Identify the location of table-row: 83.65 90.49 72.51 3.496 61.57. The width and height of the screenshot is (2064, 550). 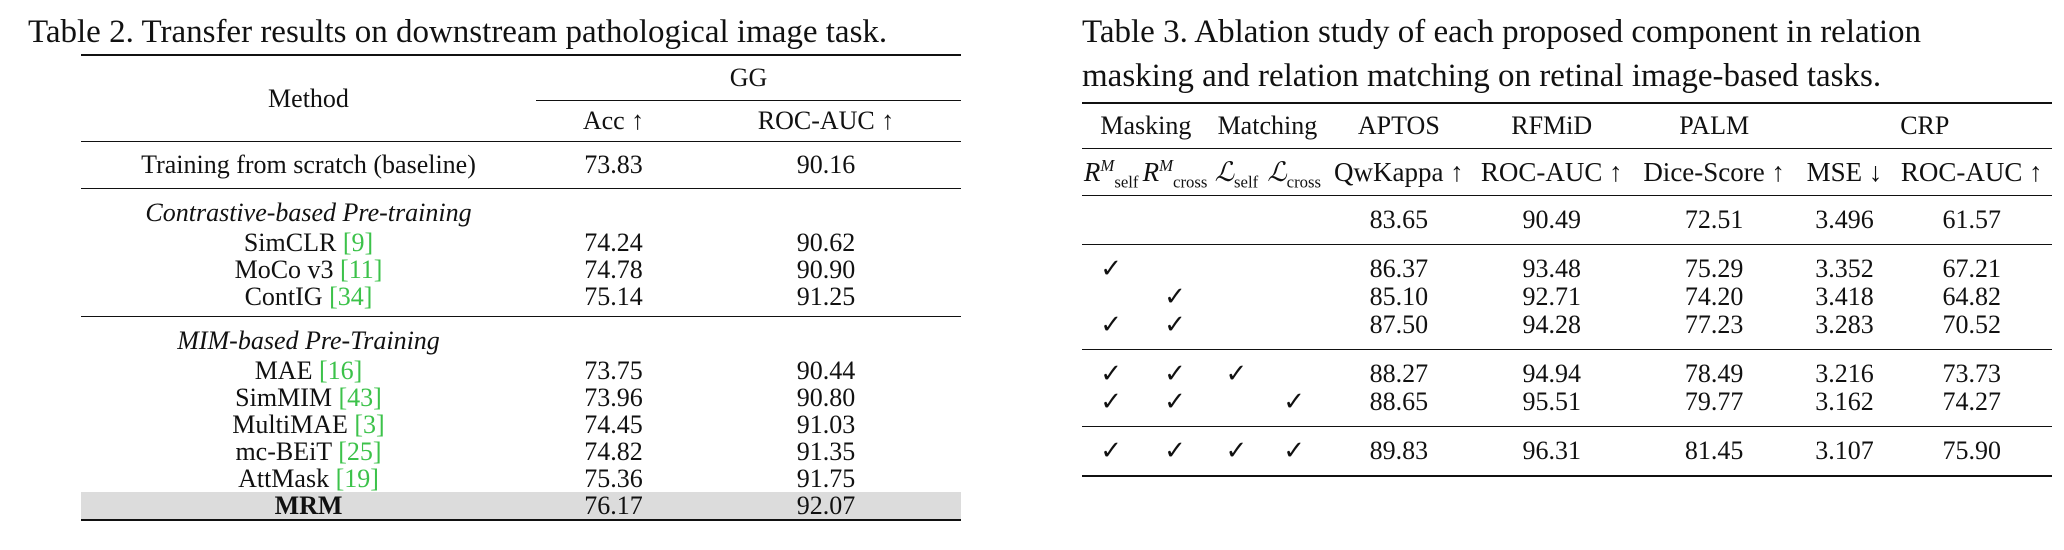
(1567, 220).